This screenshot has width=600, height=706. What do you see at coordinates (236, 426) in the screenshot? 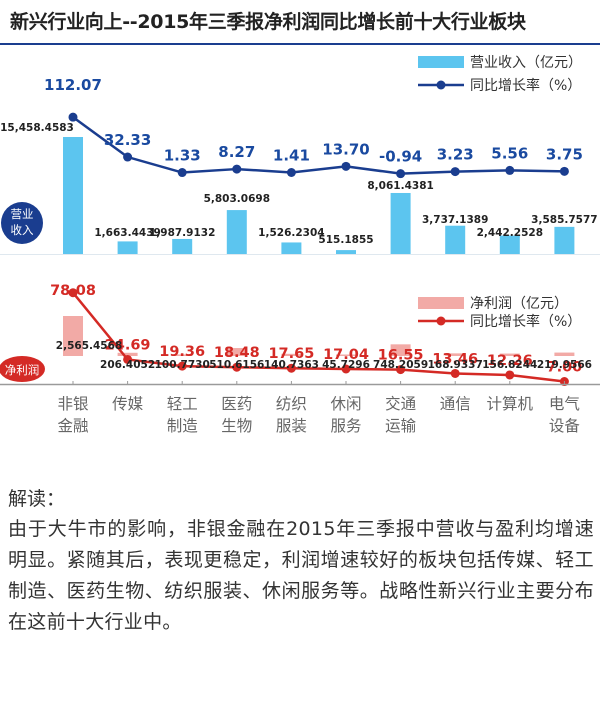
I see `category-label: 生物` at bounding box center [236, 426].